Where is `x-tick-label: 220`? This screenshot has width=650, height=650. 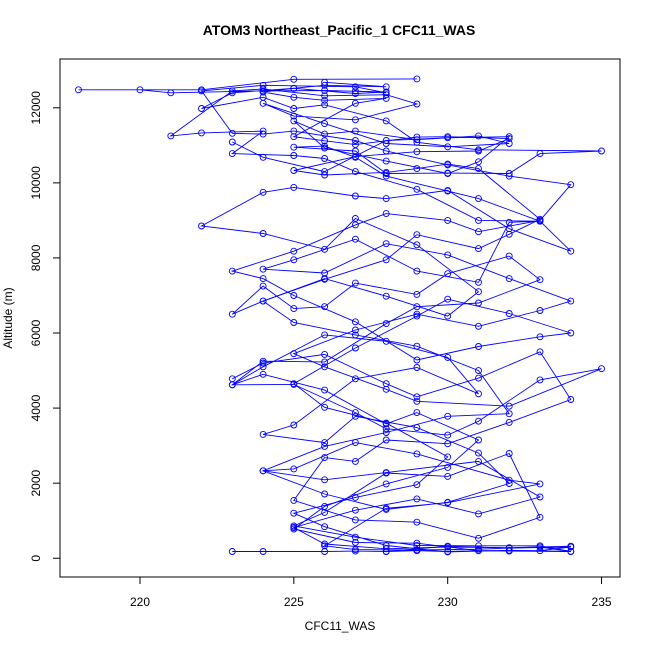 x-tick-label: 220 is located at coordinates (140, 602).